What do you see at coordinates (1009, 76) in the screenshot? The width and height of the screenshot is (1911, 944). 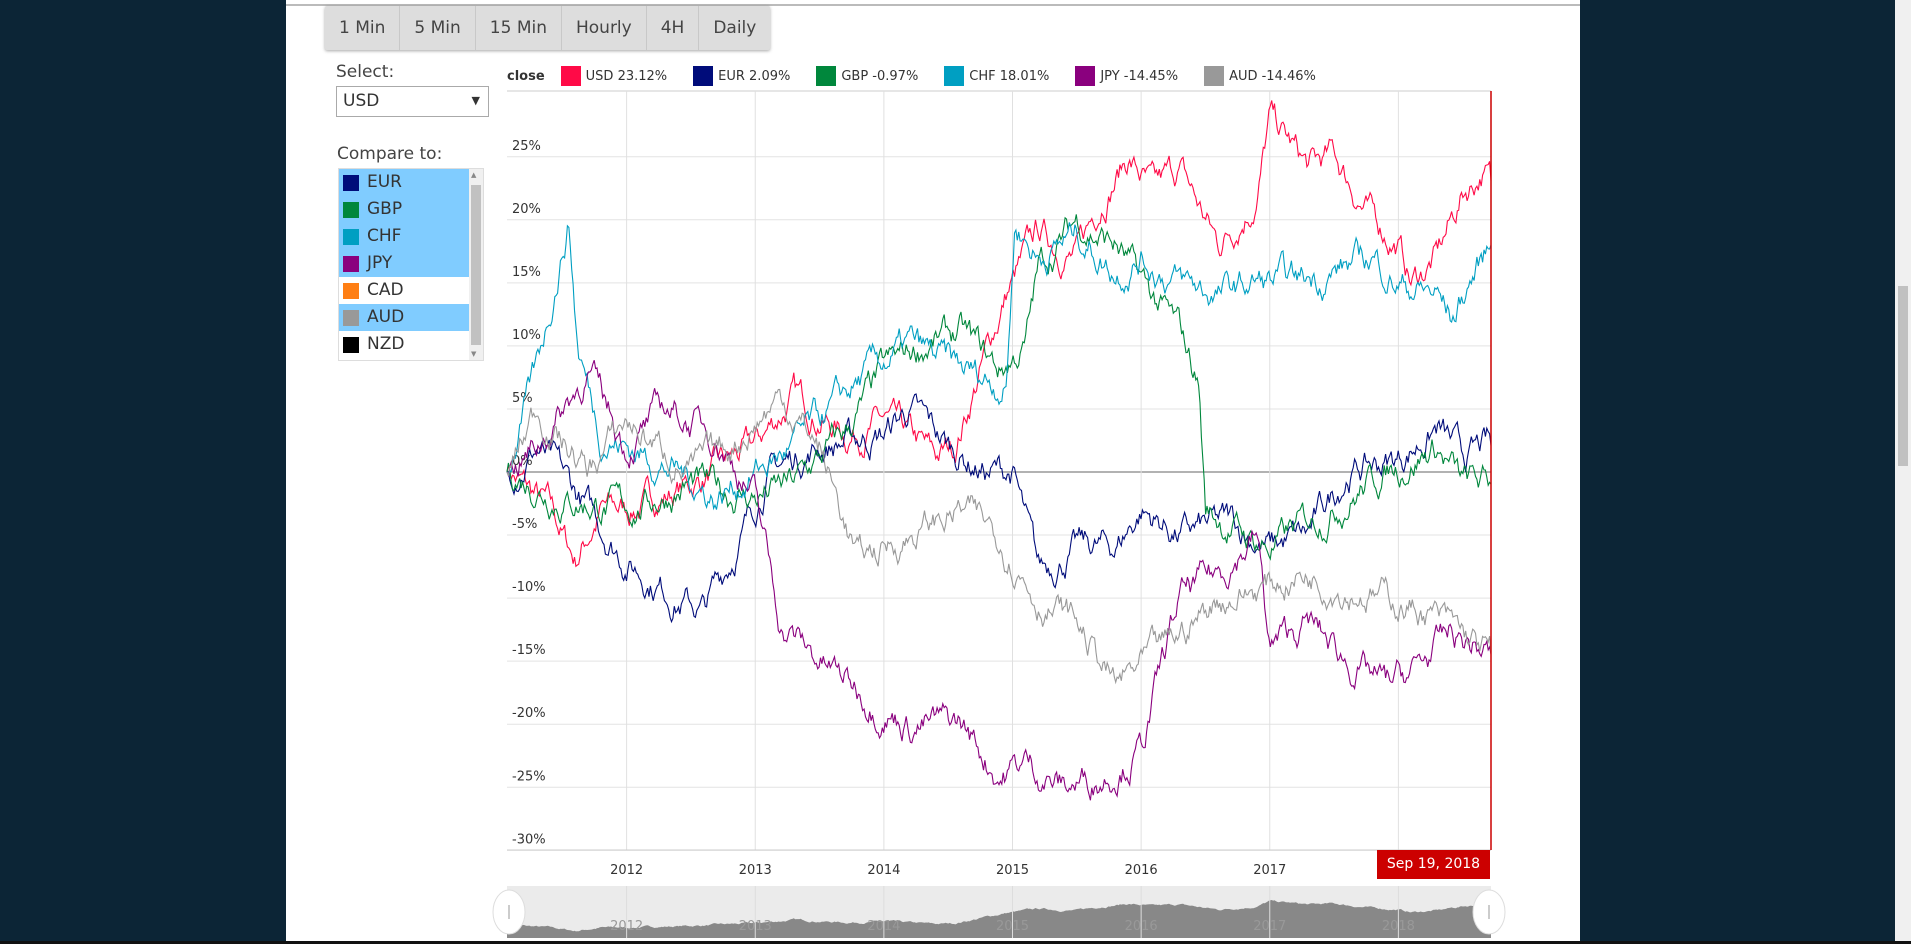 I see `legend-label: CHF 18.01%` at bounding box center [1009, 76].